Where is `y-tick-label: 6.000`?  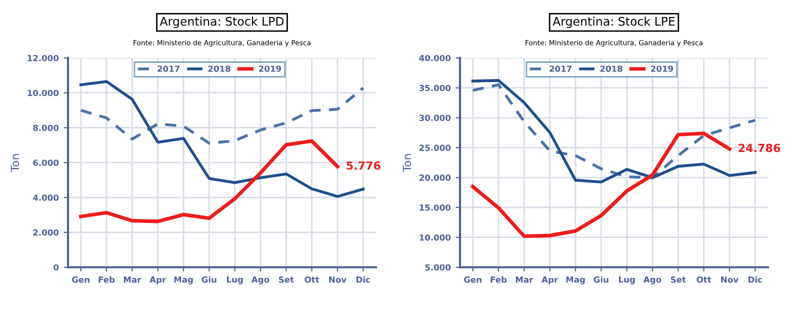
y-tick-label: 6.000 is located at coordinates (46, 163).